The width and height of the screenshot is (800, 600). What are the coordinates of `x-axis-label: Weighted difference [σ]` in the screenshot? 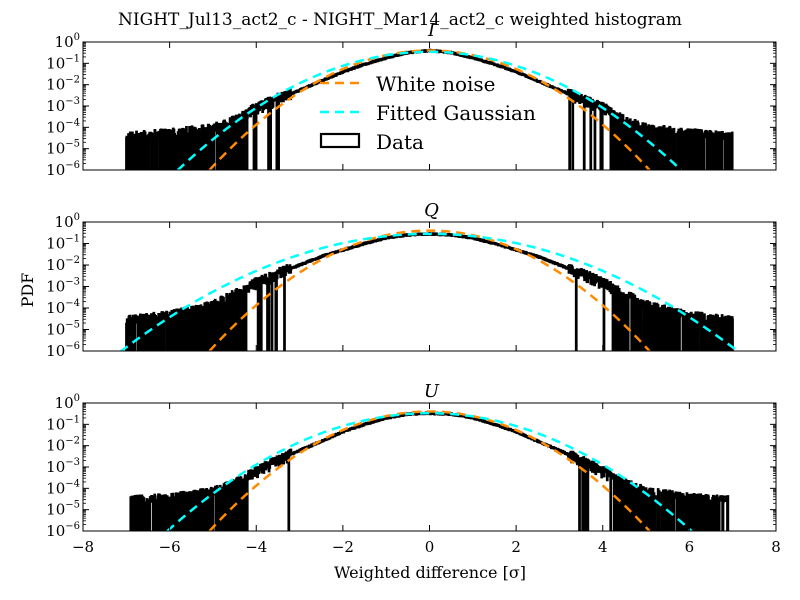 It's located at (430, 572).